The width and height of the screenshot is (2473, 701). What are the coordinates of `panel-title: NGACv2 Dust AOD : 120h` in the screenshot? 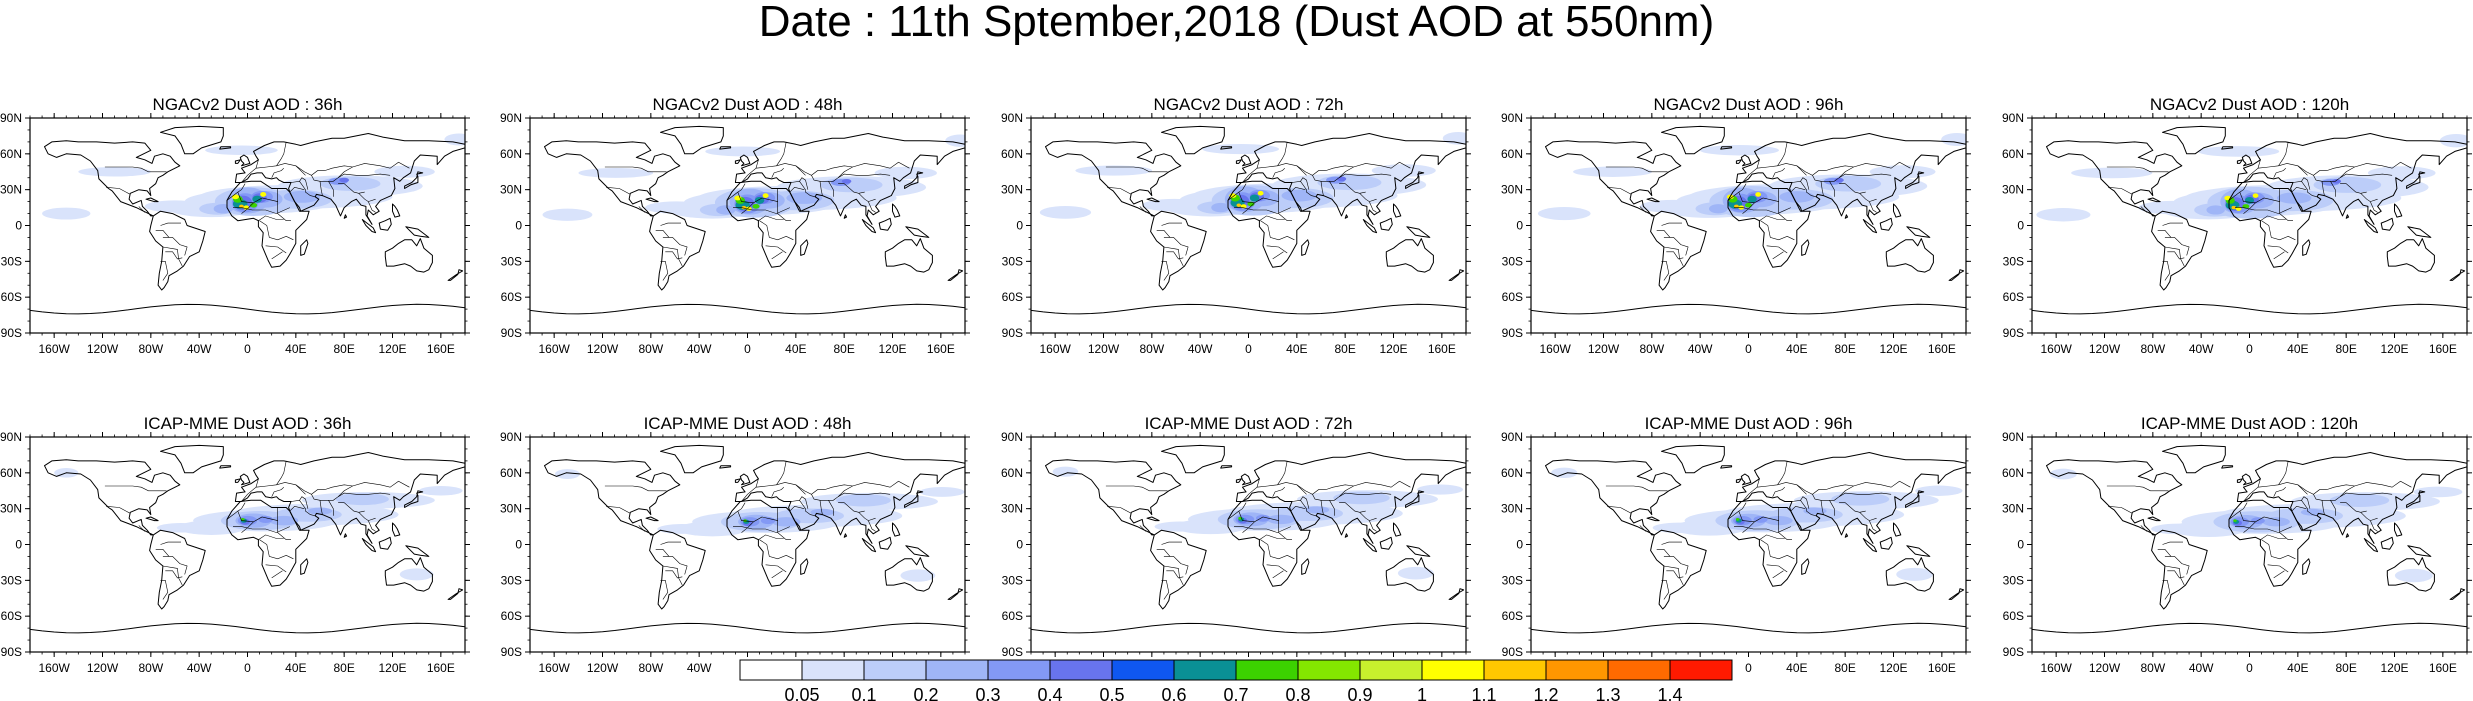 It's located at (2249, 104).